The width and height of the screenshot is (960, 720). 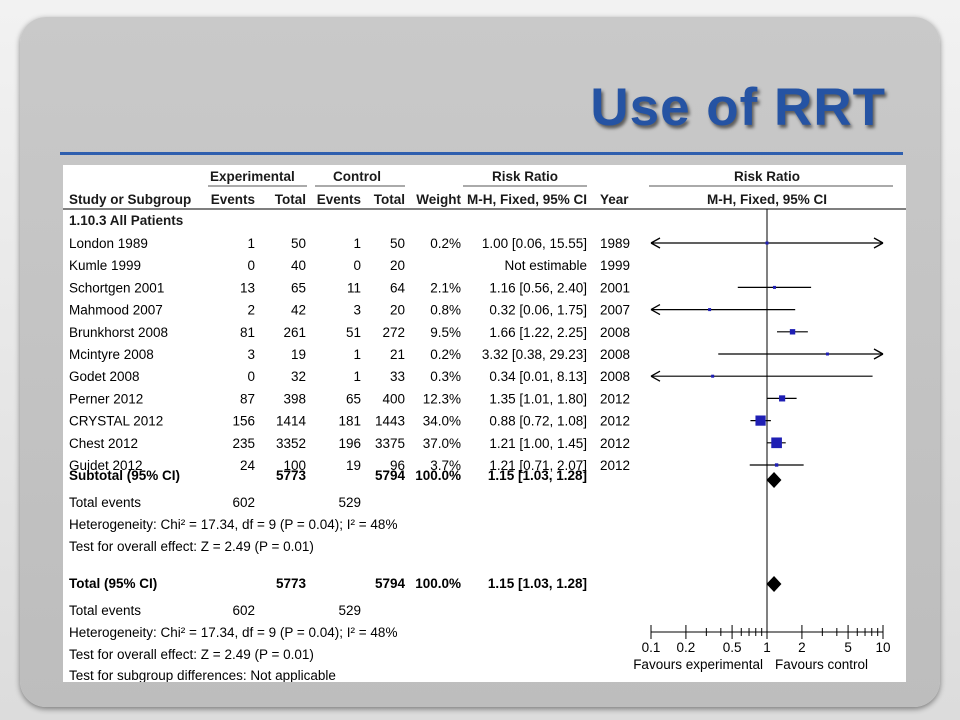 I want to click on exp-total: 1414, so click(x=291, y=421).